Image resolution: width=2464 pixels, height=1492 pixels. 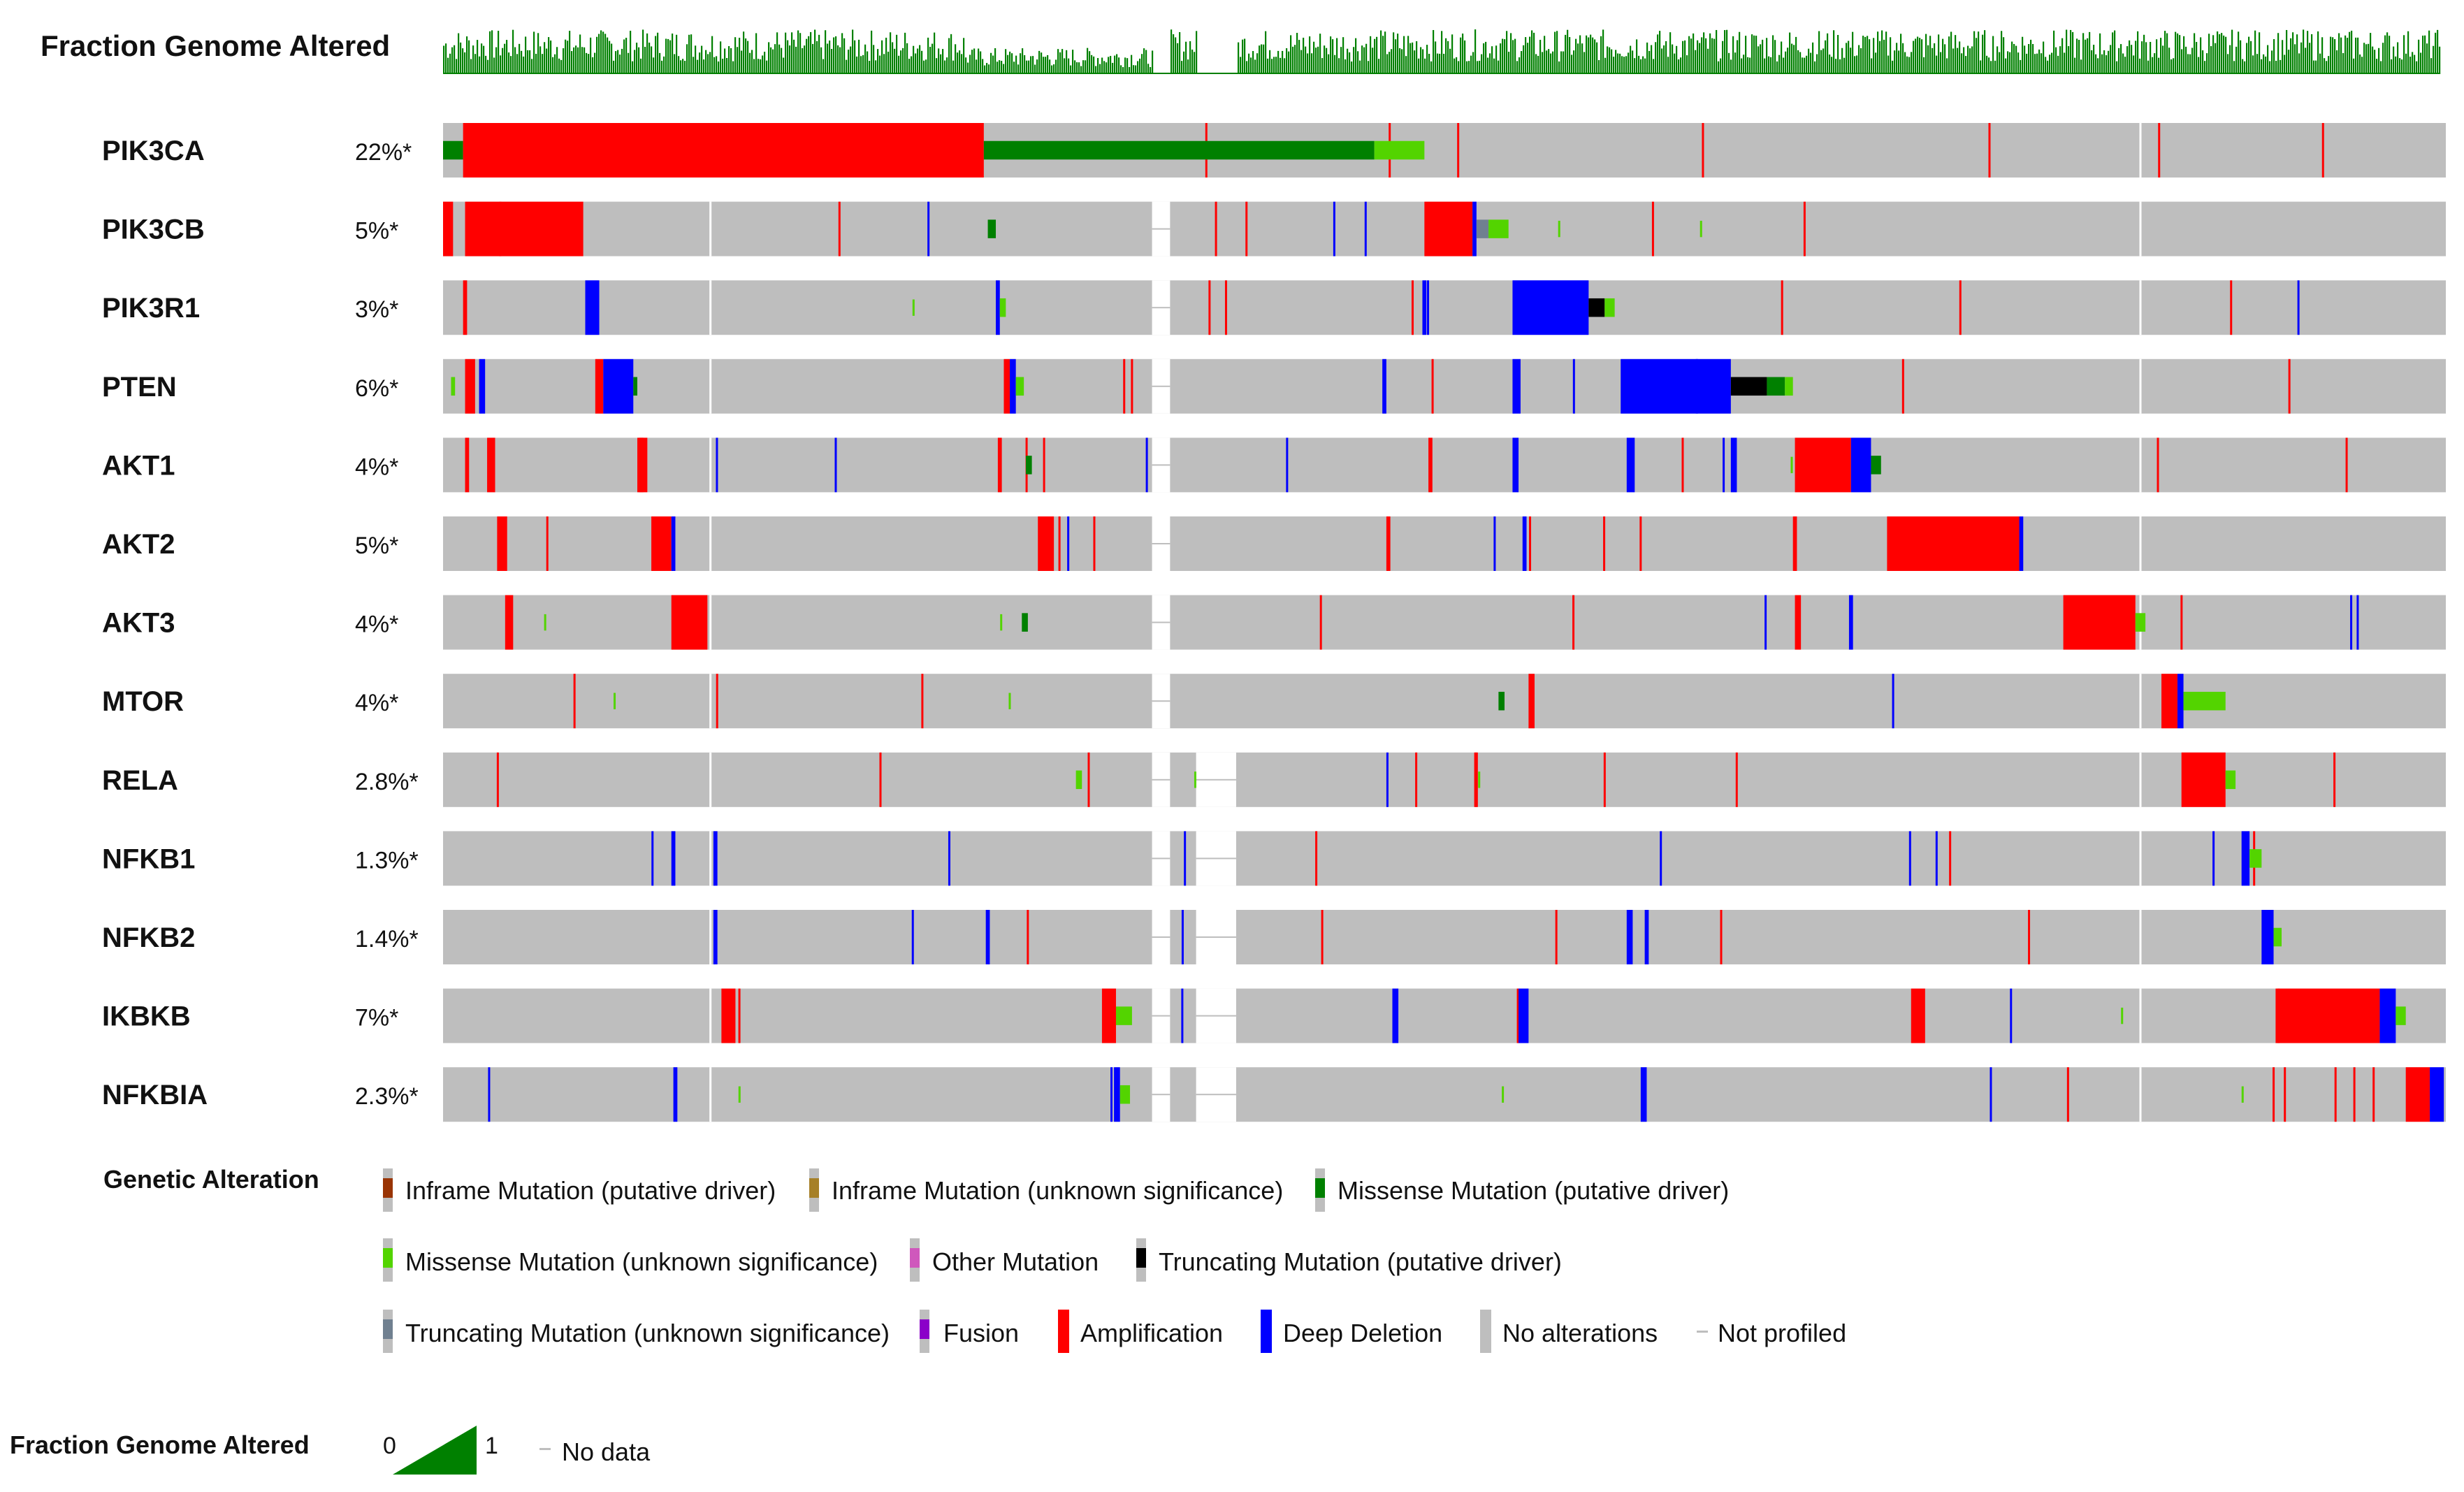 What do you see at coordinates (491, 1446) in the screenshot?
I see `fga-legend-max: 1` at bounding box center [491, 1446].